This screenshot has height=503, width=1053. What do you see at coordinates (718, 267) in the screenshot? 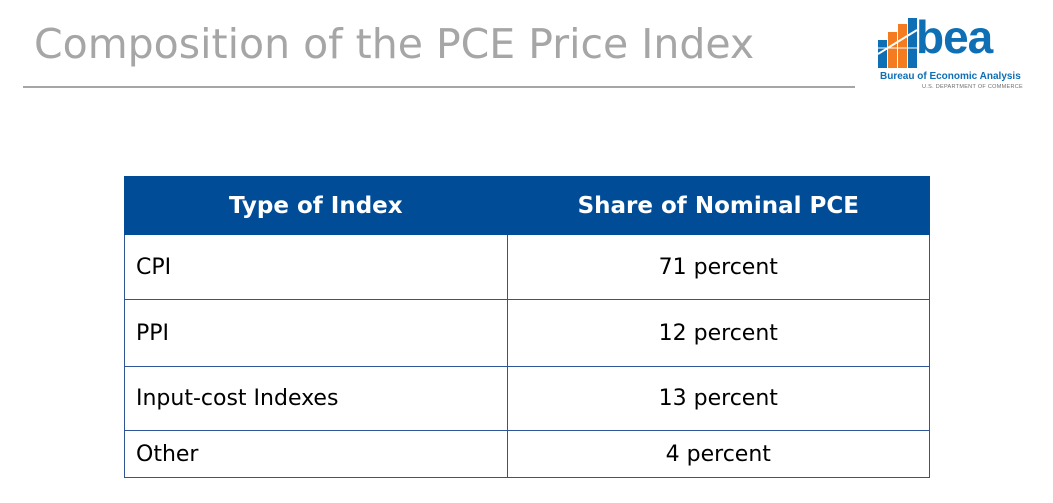
I see `index-share-cell: 71 percent` at bounding box center [718, 267].